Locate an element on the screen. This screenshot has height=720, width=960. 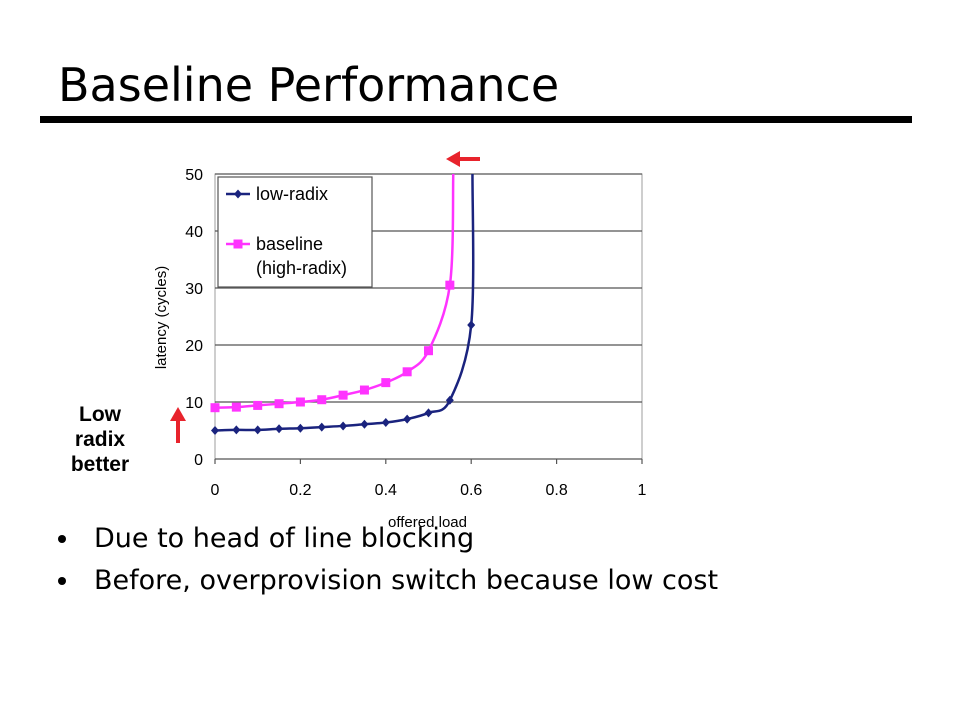
annotation-line: better is located at coordinates (100, 465).